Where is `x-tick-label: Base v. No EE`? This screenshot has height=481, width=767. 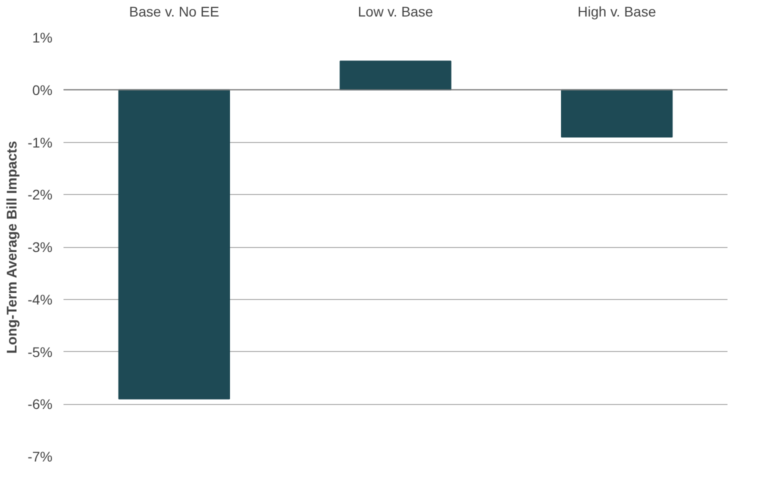
x-tick-label: Base v. No EE is located at coordinates (174, 12).